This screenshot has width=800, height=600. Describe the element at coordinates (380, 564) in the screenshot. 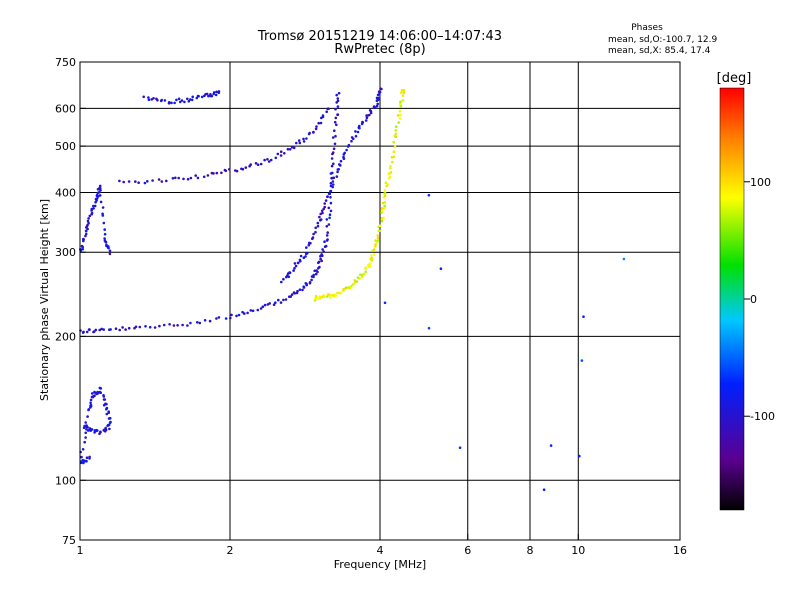

I see `x-axis-label: Frequency [MHz]` at that location.